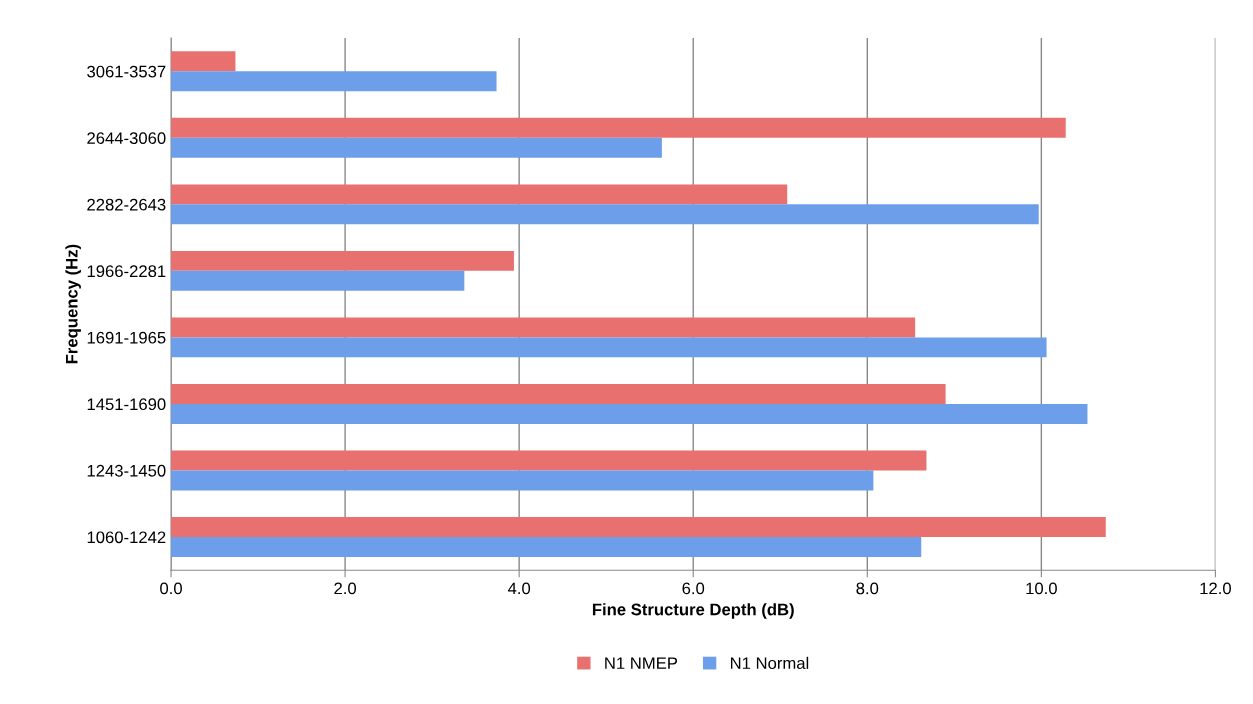 Image resolution: width=1253 pixels, height=704 pixels. Describe the element at coordinates (519, 588) in the screenshot. I see `x-tick-label: 4.0` at that location.